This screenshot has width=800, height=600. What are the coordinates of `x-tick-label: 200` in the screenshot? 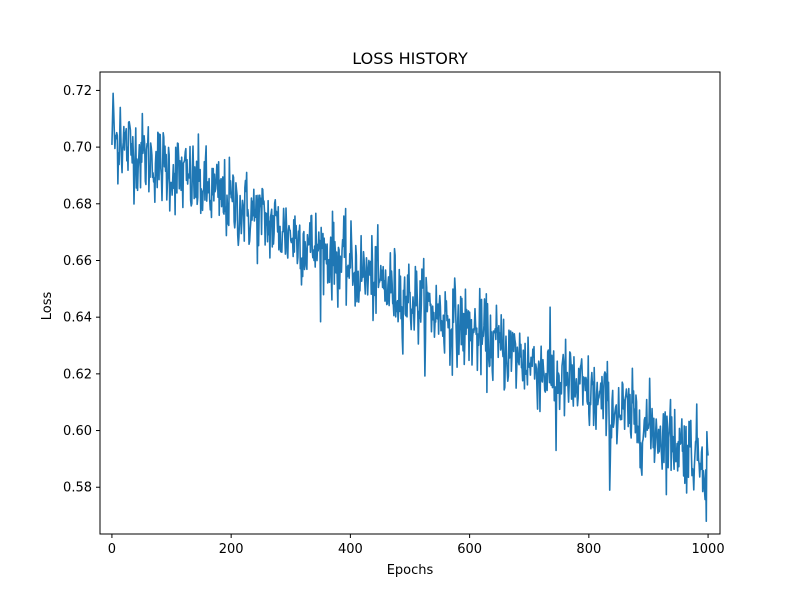 It's located at (231, 549).